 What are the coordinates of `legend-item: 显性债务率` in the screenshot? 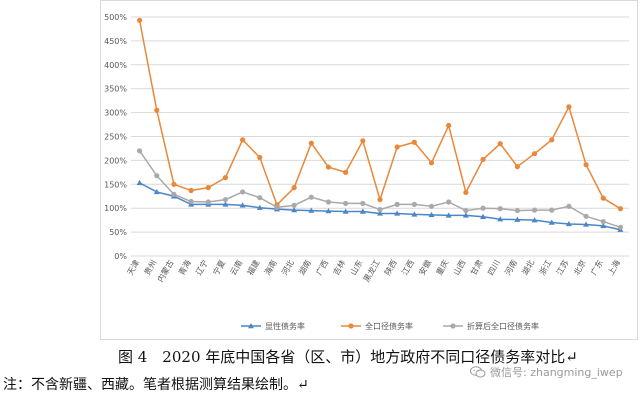 It's located at (273, 326).